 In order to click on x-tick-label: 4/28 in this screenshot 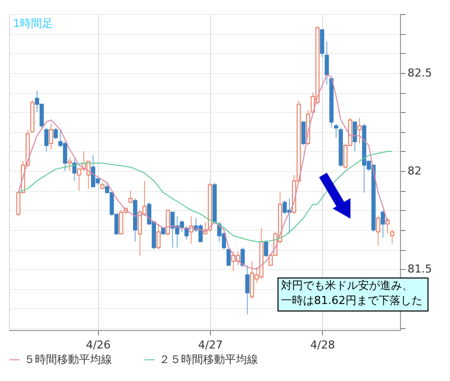, I will do `click(322, 345)`.